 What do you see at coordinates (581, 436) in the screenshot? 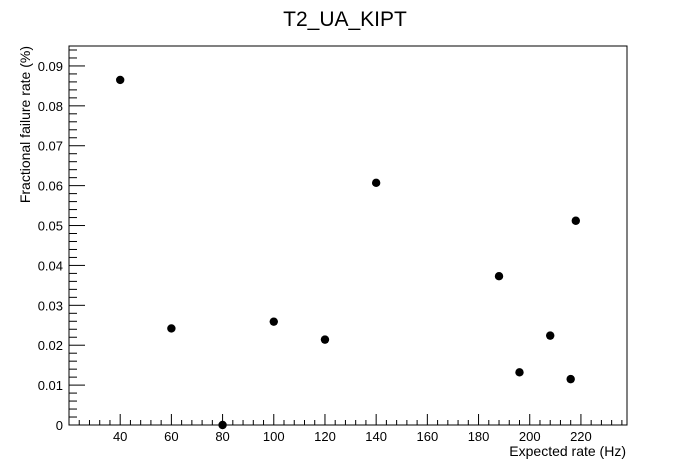
I see `x-tick-label: 220` at bounding box center [581, 436].